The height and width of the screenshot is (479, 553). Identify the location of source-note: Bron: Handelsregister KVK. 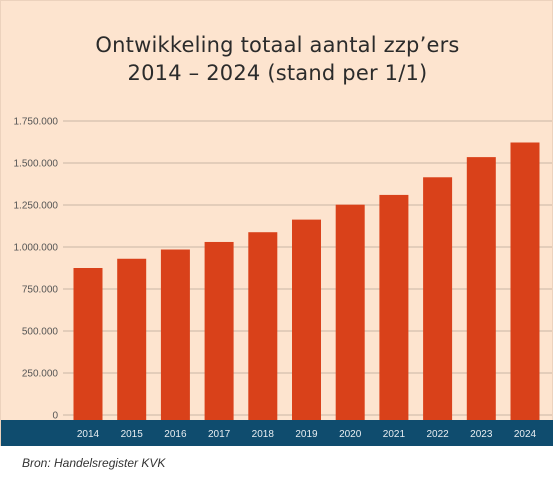
(94, 463).